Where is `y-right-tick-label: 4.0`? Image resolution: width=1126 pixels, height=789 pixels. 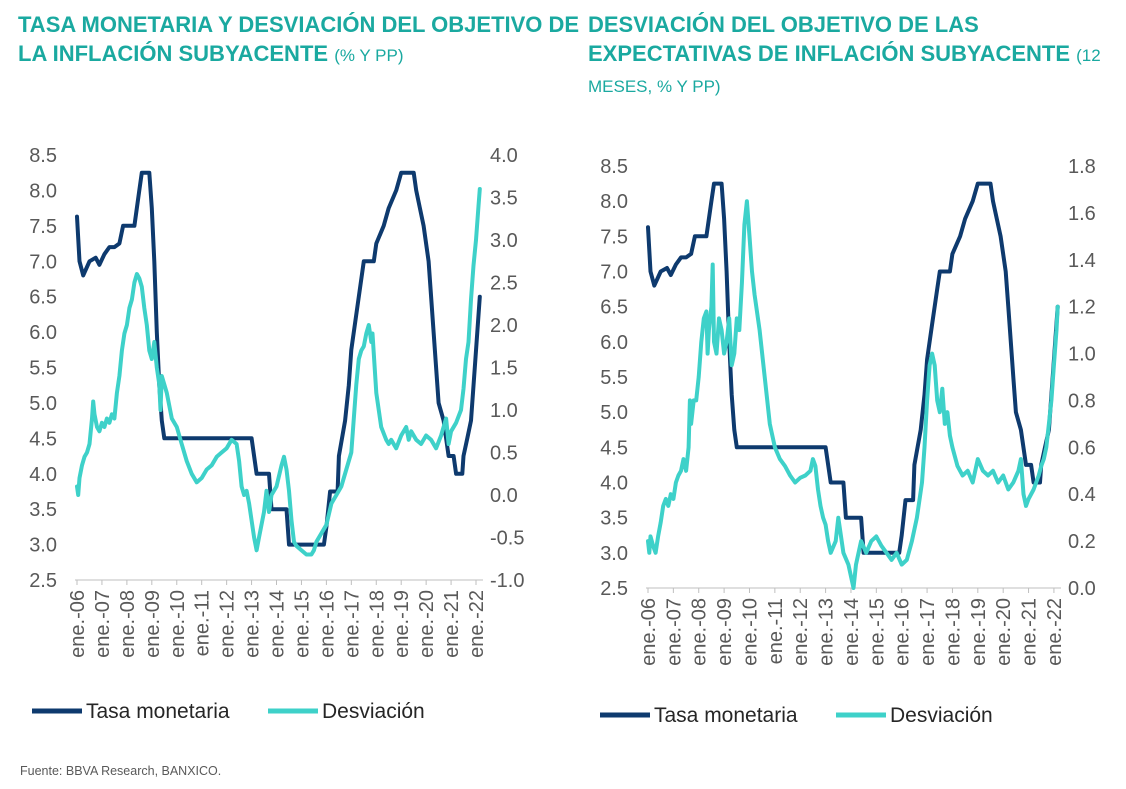
y-right-tick-label: 4.0 is located at coordinates (504, 156).